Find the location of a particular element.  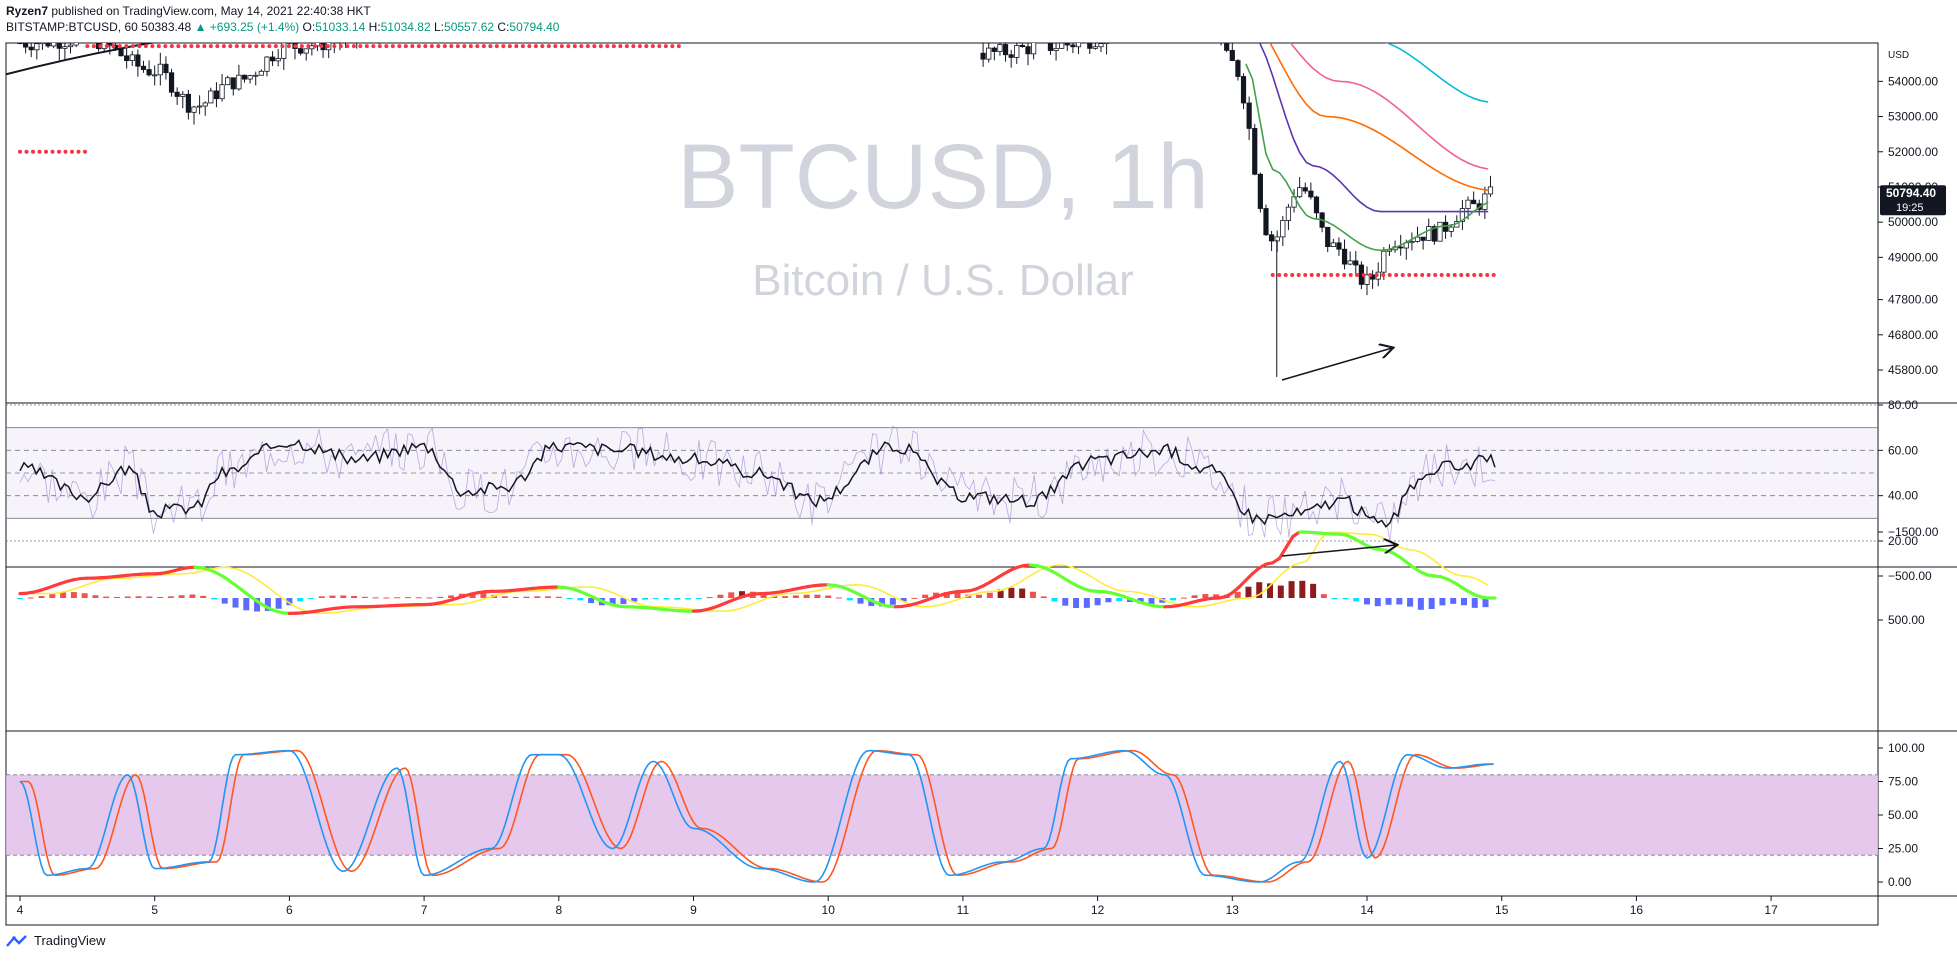

price-change: ▲ +693.25 (+1.4%) is located at coordinates (247, 27).